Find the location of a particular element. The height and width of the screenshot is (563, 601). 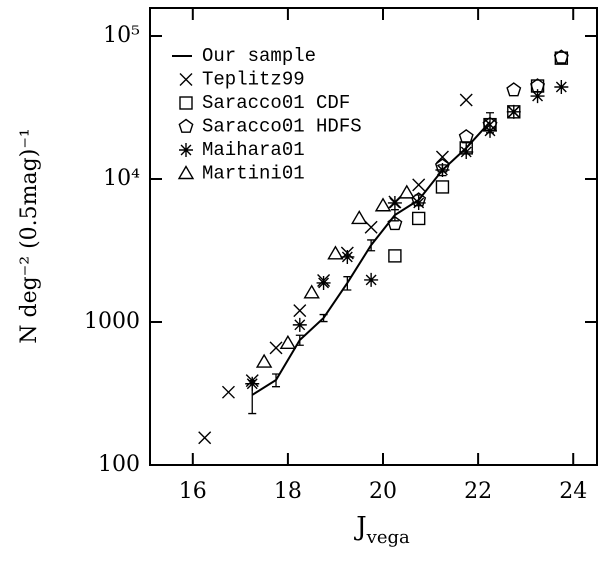

legend-label: Saracco01 CDF is located at coordinates (276, 103).